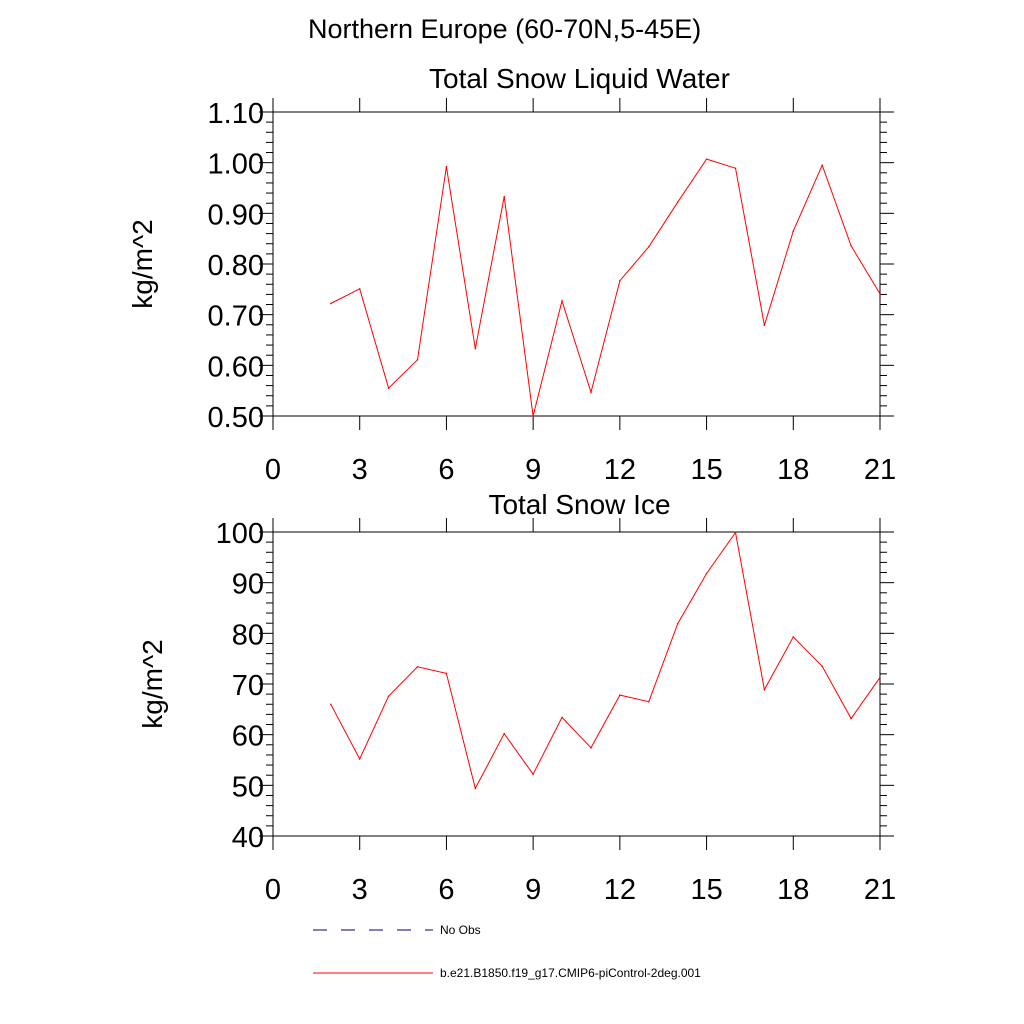 This screenshot has height=1024, width=1024. I want to click on y-tick-label: 1.00, so click(236, 165).